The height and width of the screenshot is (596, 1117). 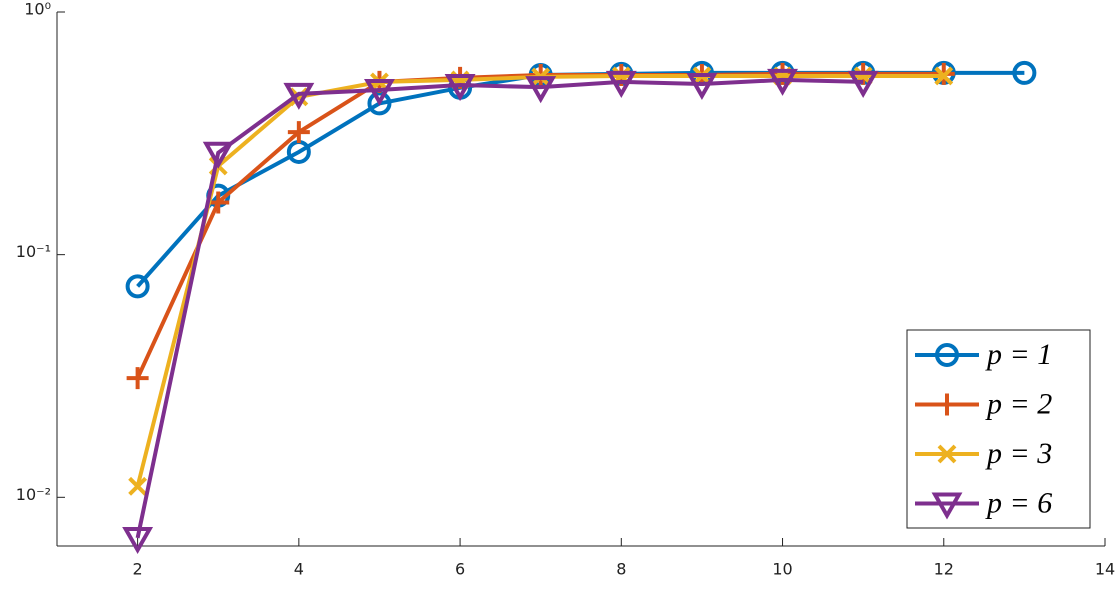 What do you see at coordinates (33, 251) in the screenshot?
I see `y-tick-label: 10⁻¹` at bounding box center [33, 251].